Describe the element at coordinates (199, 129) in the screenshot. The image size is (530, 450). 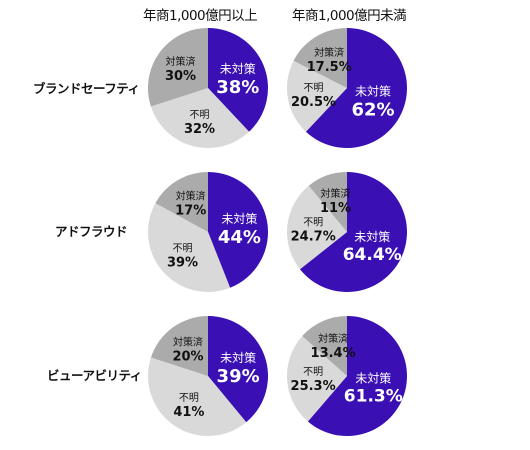
I see `slice-value-label: 32%` at that location.